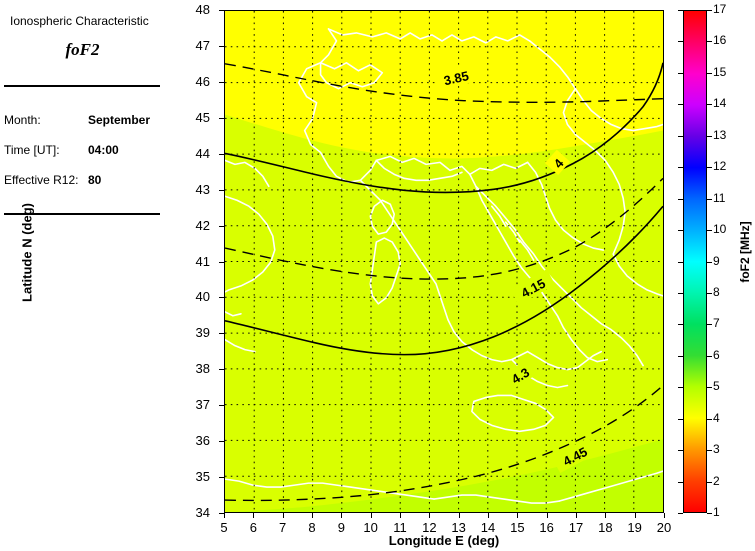 This screenshot has width=755, height=551. Describe the element at coordinates (283, 527) in the screenshot. I see `x-tick-label: 7` at that location.